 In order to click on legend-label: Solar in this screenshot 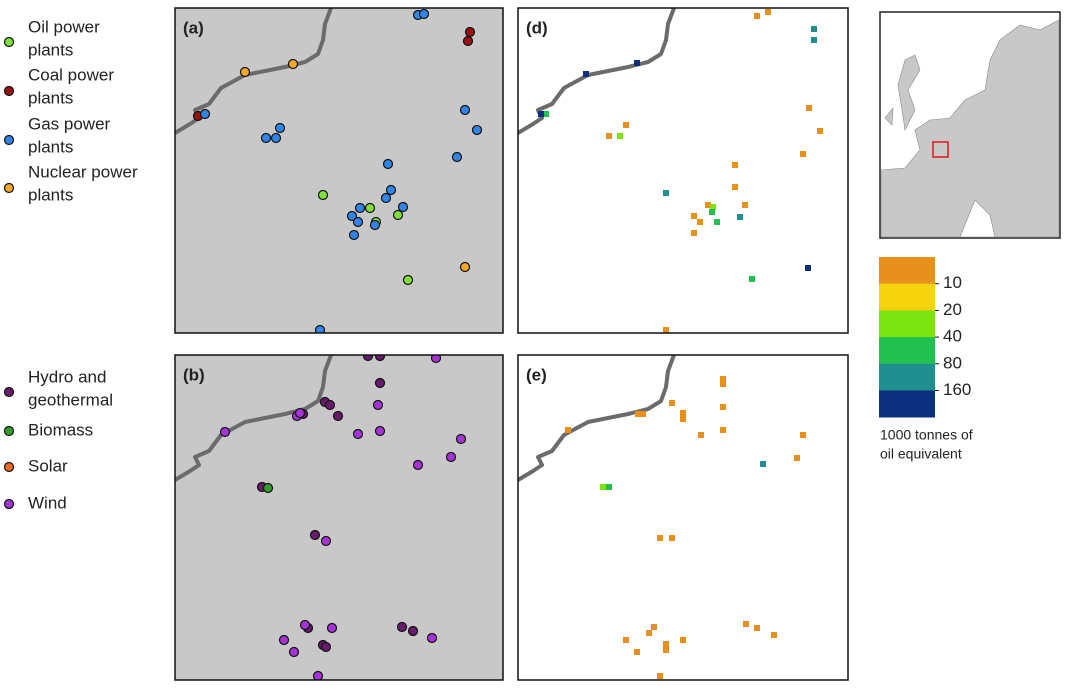, I will do `click(48, 465)`.